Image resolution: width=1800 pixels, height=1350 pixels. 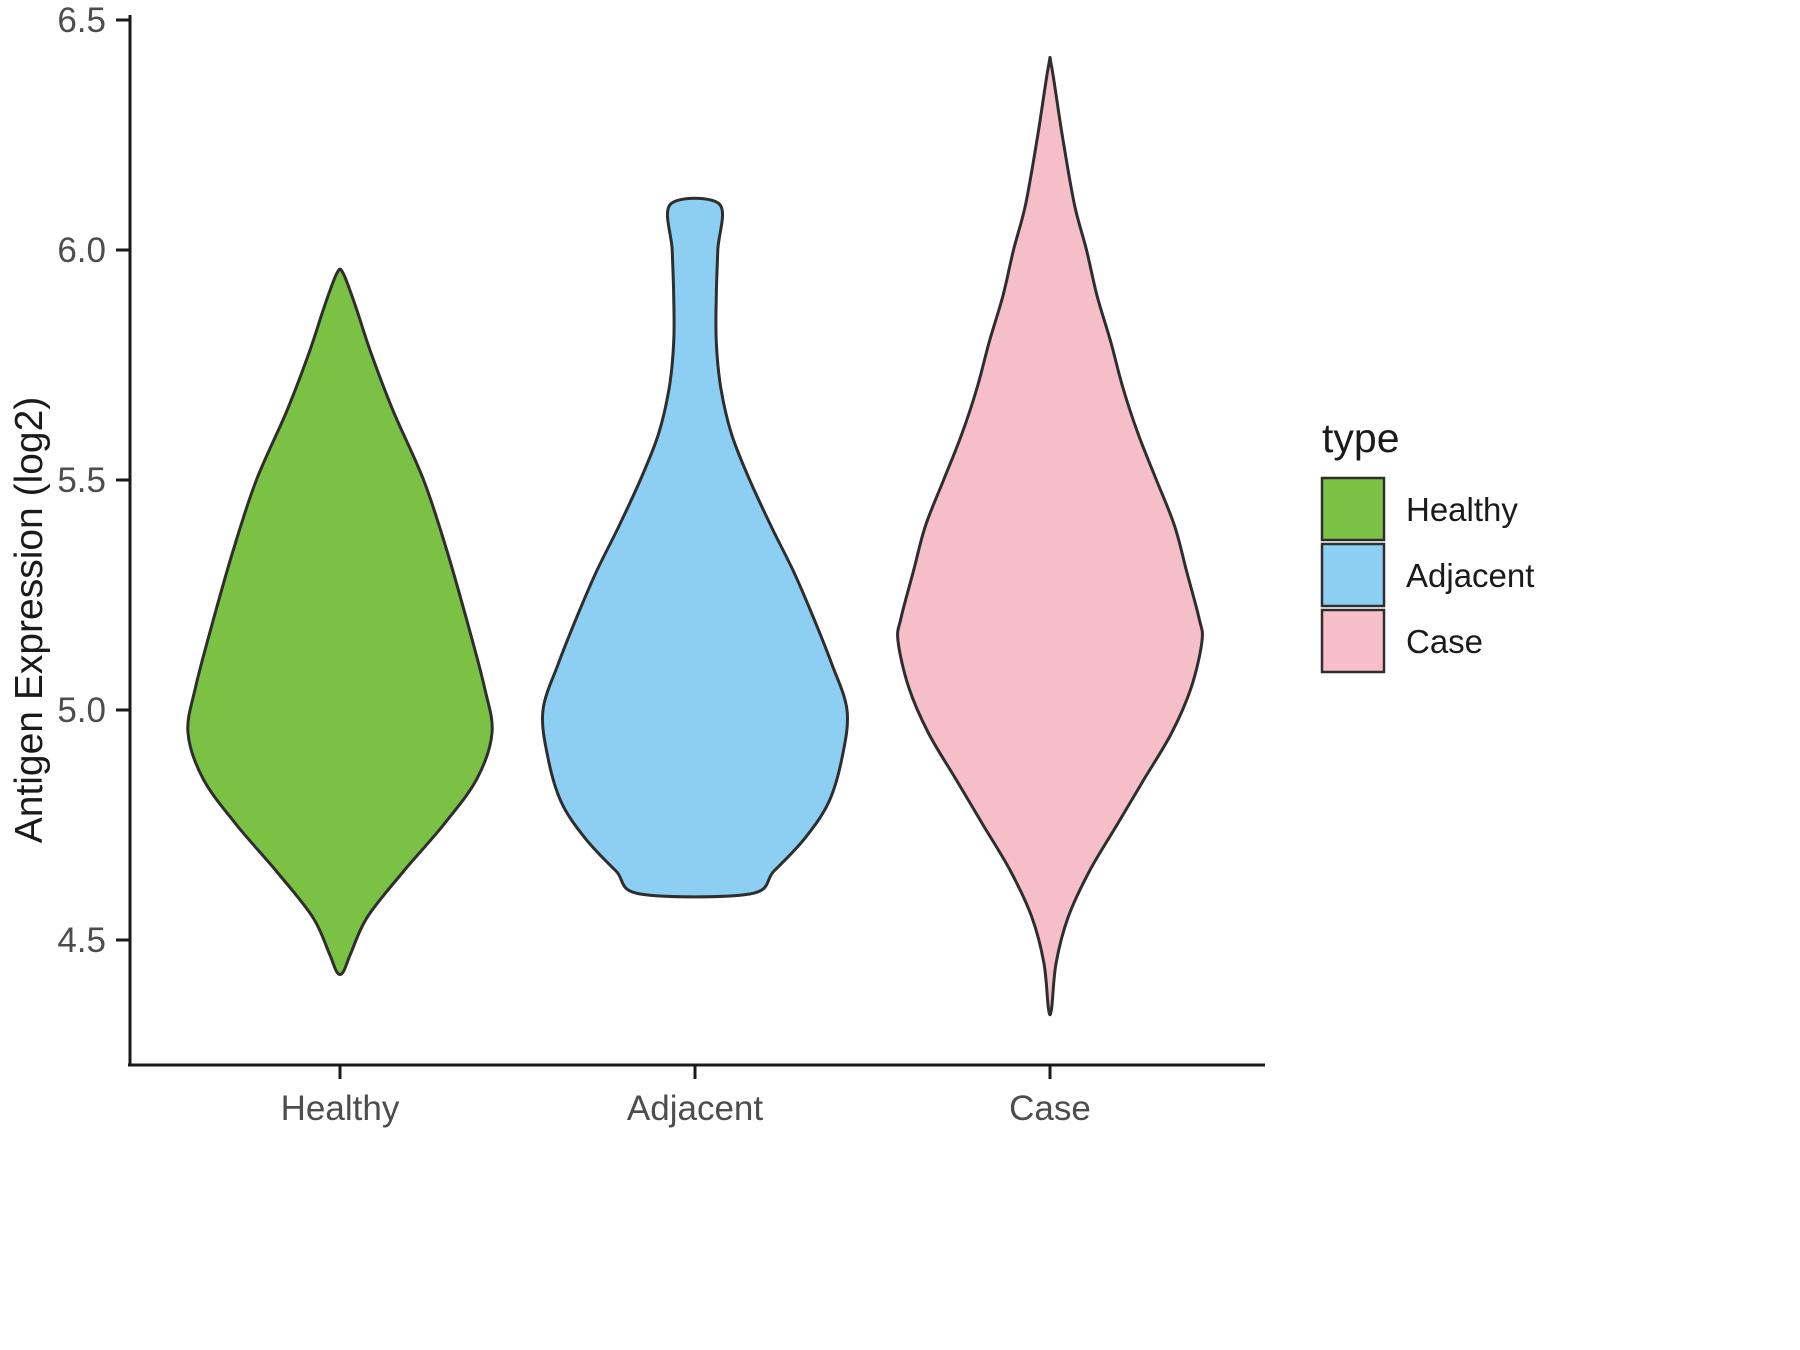 I want to click on legend-label-healthy: Healthy, so click(x=1462, y=509).